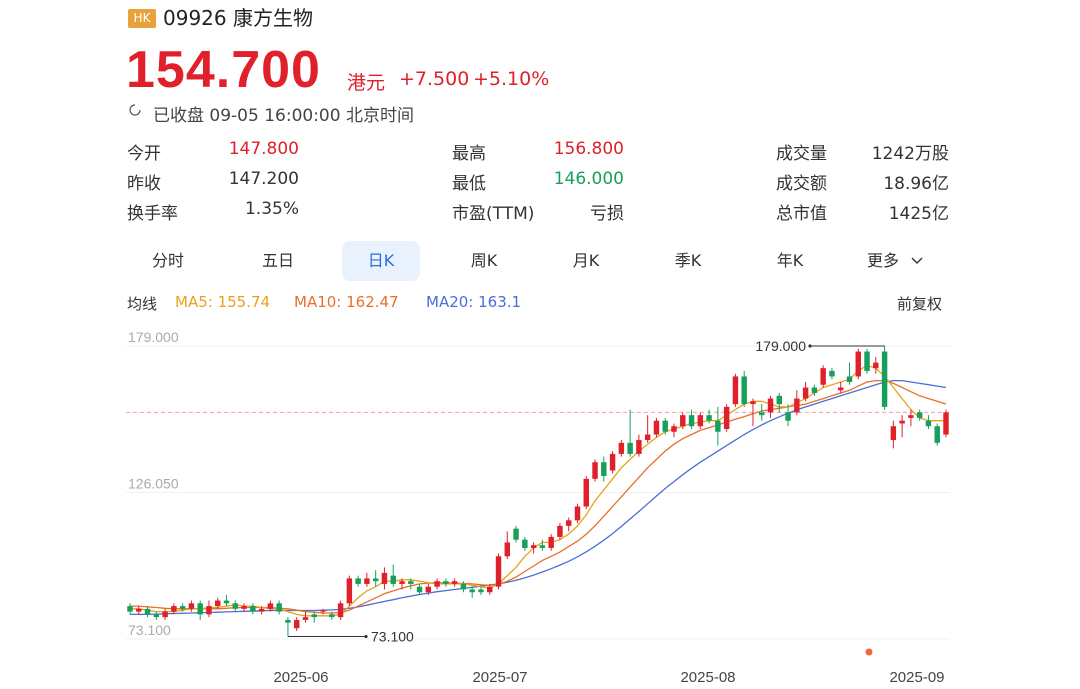 Image resolution: width=1080 pixels, height=689 pixels. I want to click on current-price: 154.700, so click(223, 70).